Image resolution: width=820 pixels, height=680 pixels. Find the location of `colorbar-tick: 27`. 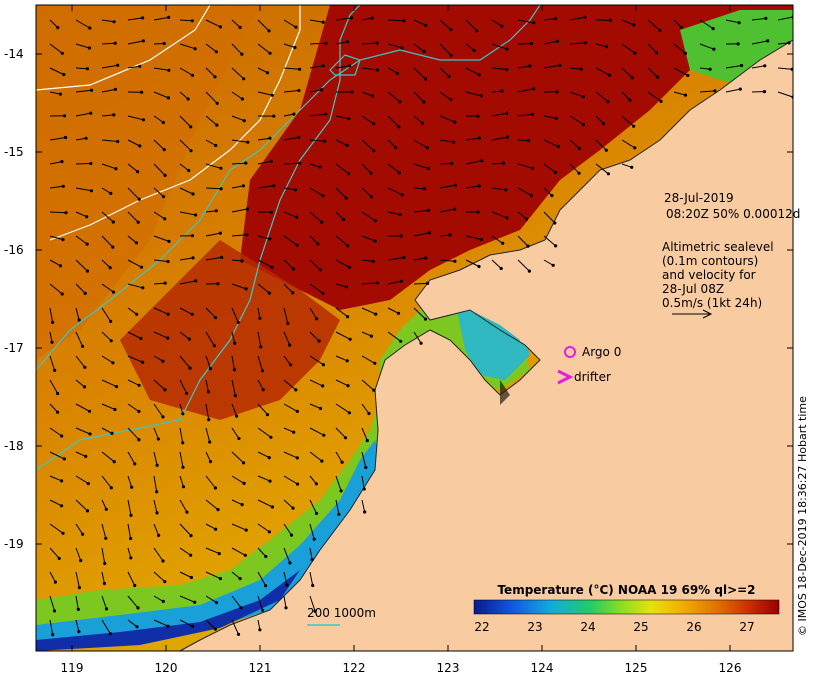

colorbar-tick: 27 is located at coordinates (747, 627).